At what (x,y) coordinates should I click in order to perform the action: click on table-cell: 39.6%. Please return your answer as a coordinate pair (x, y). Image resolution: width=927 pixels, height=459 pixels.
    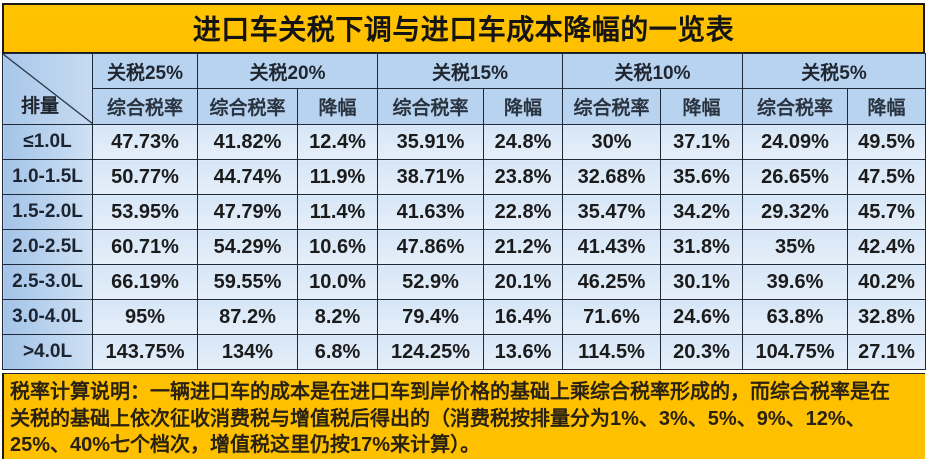
    Looking at the image, I should click on (795, 282).